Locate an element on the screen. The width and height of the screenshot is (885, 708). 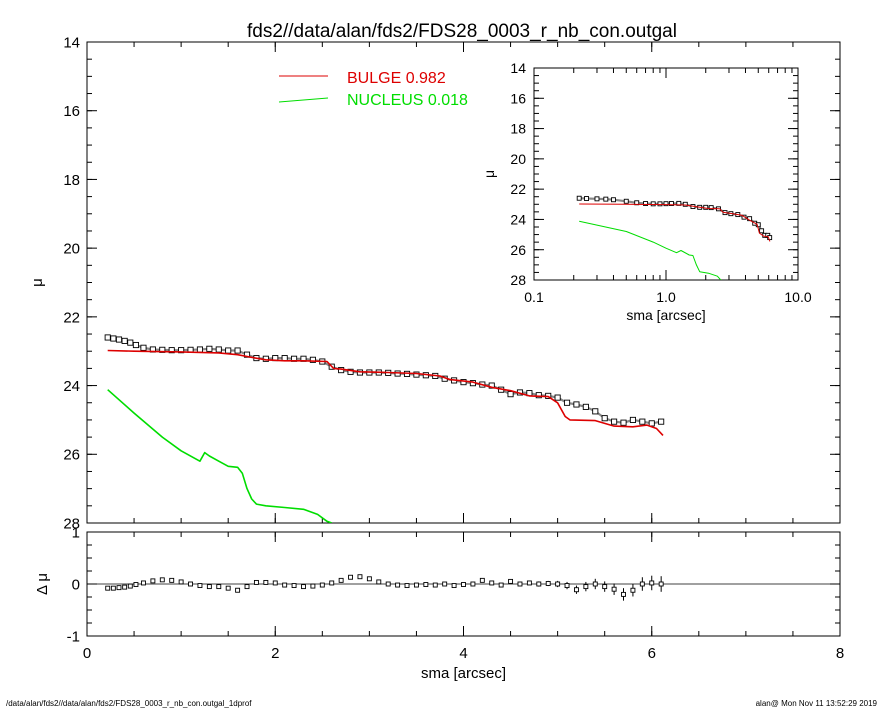
legend-label-bulge: BULGE 0.982 is located at coordinates (396, 78).